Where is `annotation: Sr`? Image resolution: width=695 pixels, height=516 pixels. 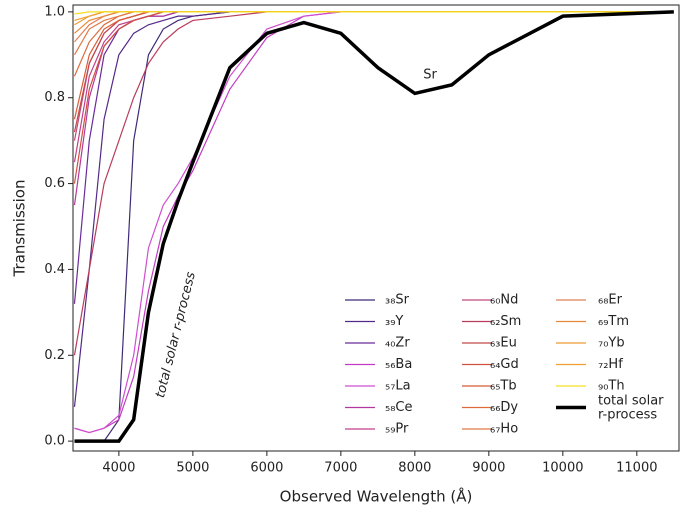 annotation: Sr is located at coordinates (430, 75).